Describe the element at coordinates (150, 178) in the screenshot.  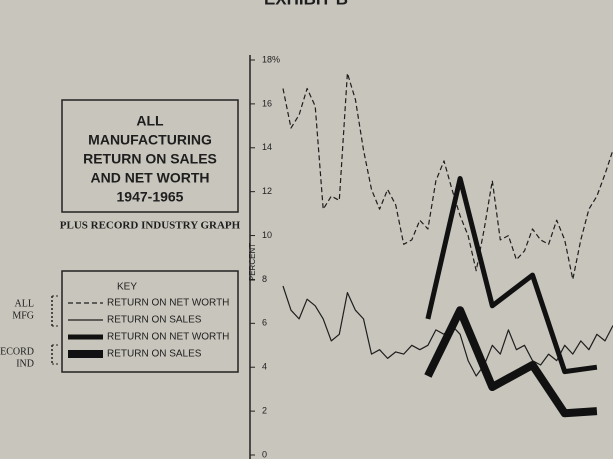
I see `box-title-line: AND NET WORTH` at that location.